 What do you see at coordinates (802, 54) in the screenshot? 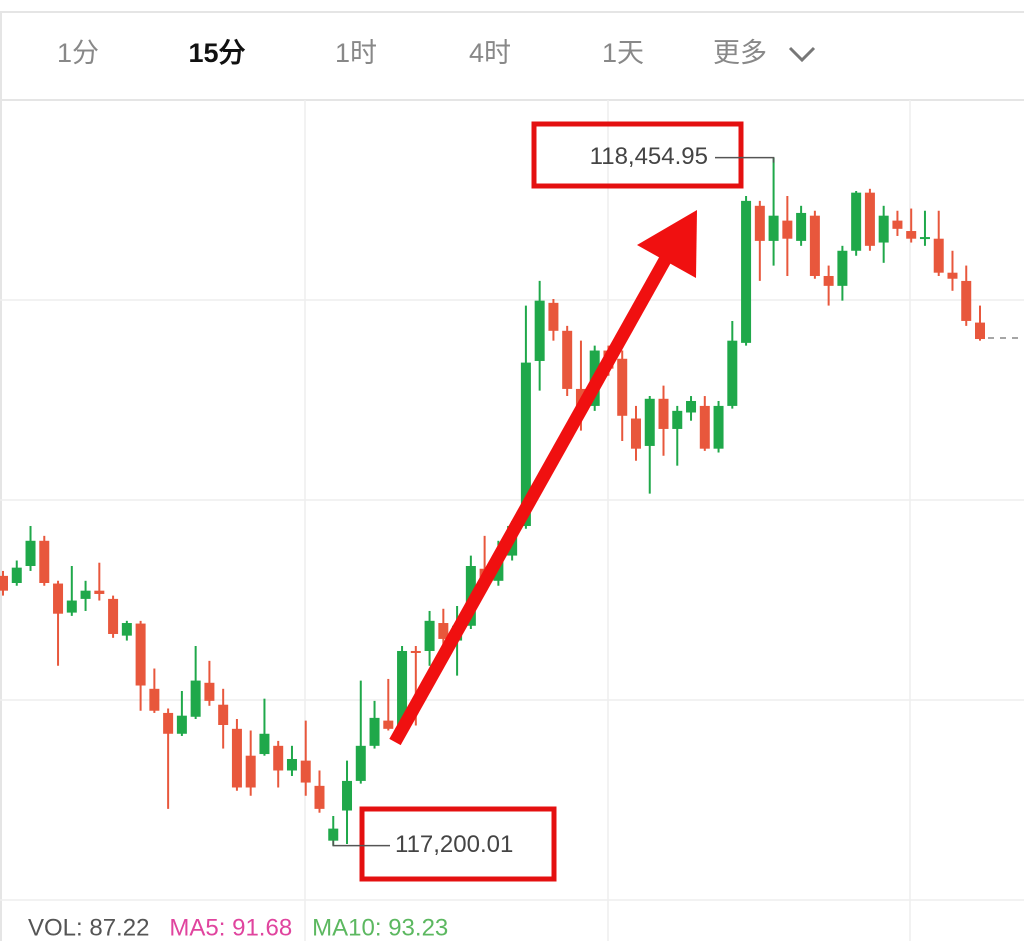
I see `chevron-down` at bounding box center [802, 54].